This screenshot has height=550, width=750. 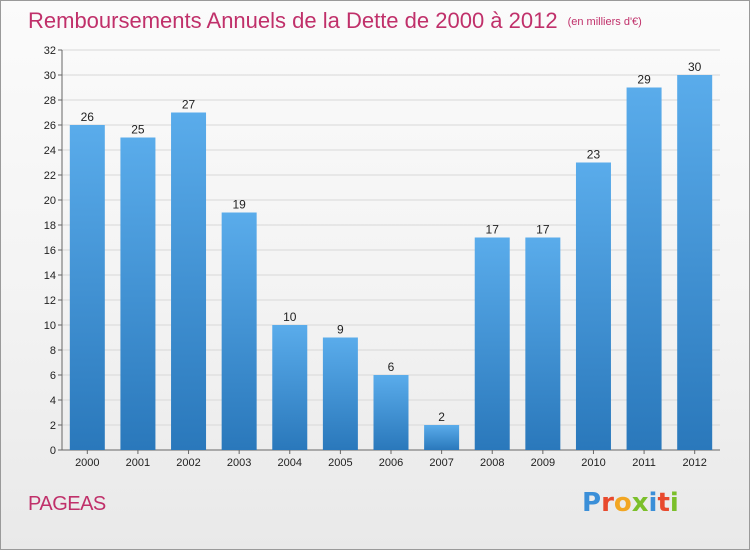 What do you see at coordinates (50, 101) in the screenshot?
I see `y-tick-label: 28` at bounding box center [50, 101].